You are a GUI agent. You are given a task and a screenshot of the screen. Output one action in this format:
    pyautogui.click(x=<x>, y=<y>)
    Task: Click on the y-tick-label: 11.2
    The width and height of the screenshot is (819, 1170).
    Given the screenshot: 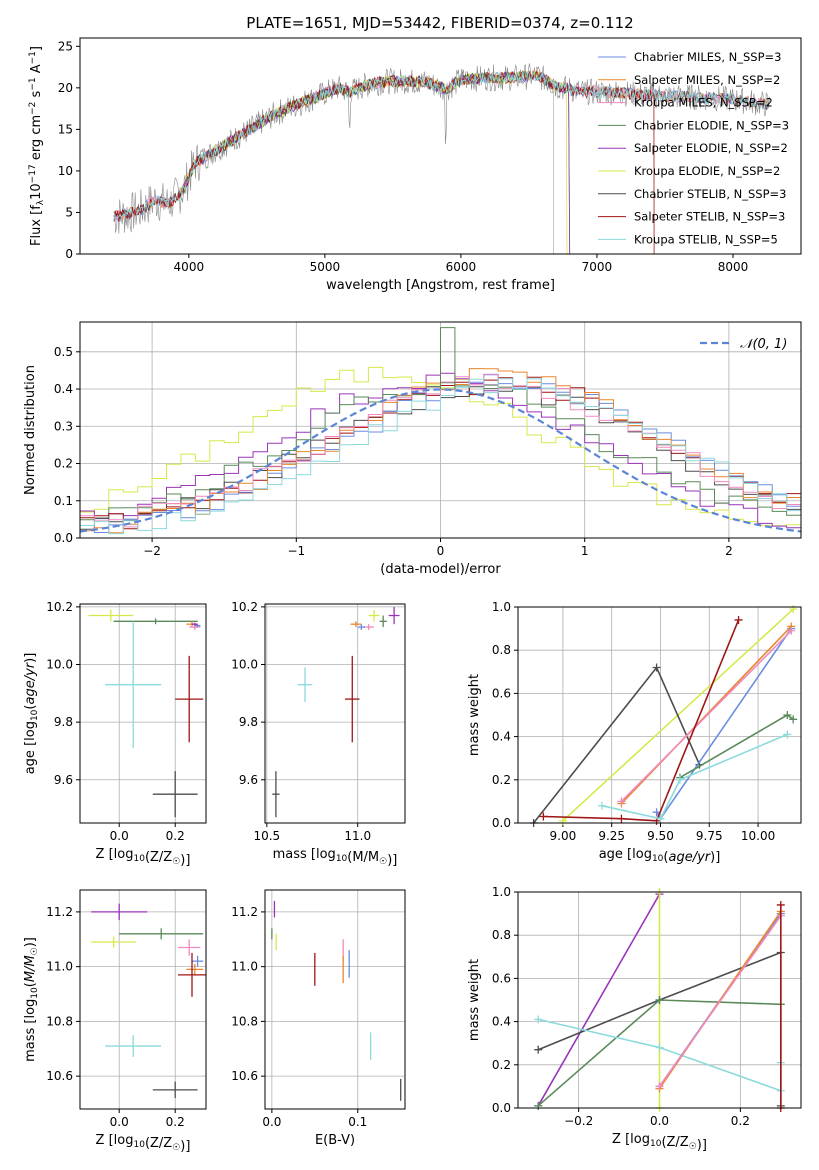 What is the action you would take?
    pyautogui.click(x=59, y=912)
    